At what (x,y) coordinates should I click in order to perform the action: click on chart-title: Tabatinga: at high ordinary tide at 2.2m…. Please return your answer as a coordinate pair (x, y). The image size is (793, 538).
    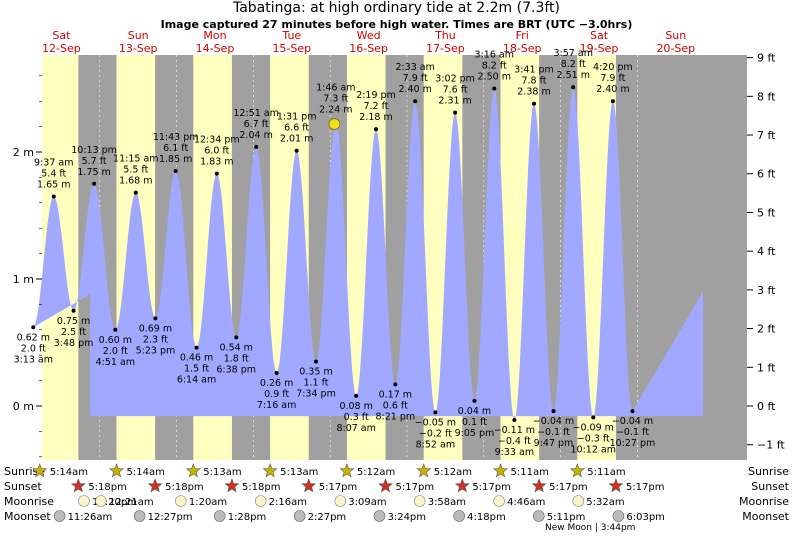
    Looking at the image, I should click on (396, 8).